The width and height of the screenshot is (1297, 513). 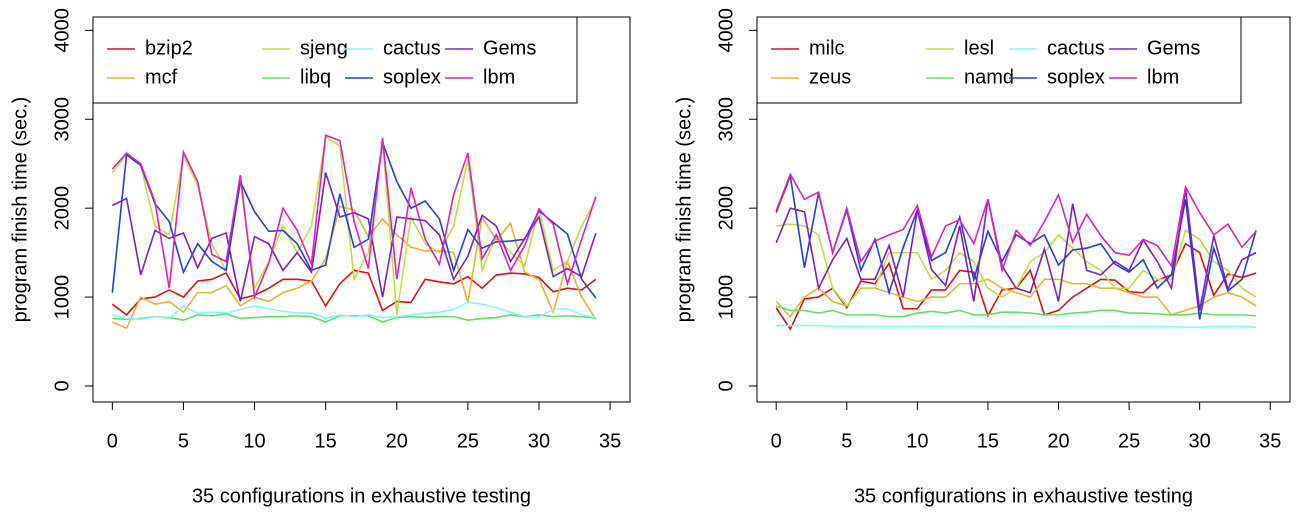 I want to click on legend-label: libq, so click(x=315, y=77).